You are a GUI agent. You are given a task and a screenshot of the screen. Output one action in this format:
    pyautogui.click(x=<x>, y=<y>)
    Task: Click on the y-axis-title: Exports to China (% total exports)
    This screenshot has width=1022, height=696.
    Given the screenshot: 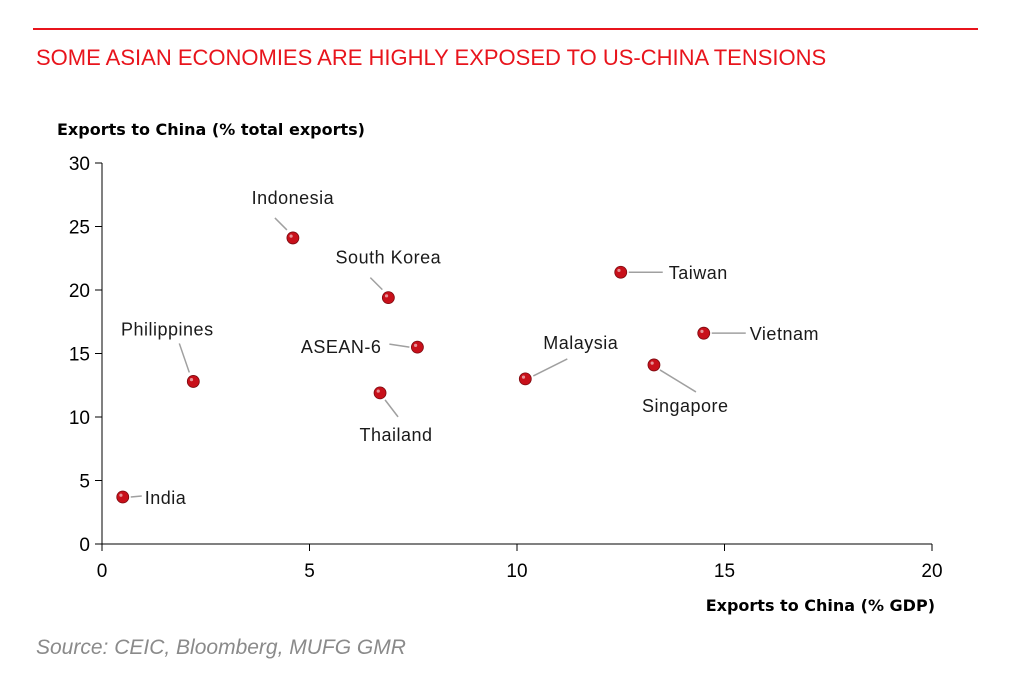 What is the action you would take?
    pyautogui.click(x=211, y=129)
    